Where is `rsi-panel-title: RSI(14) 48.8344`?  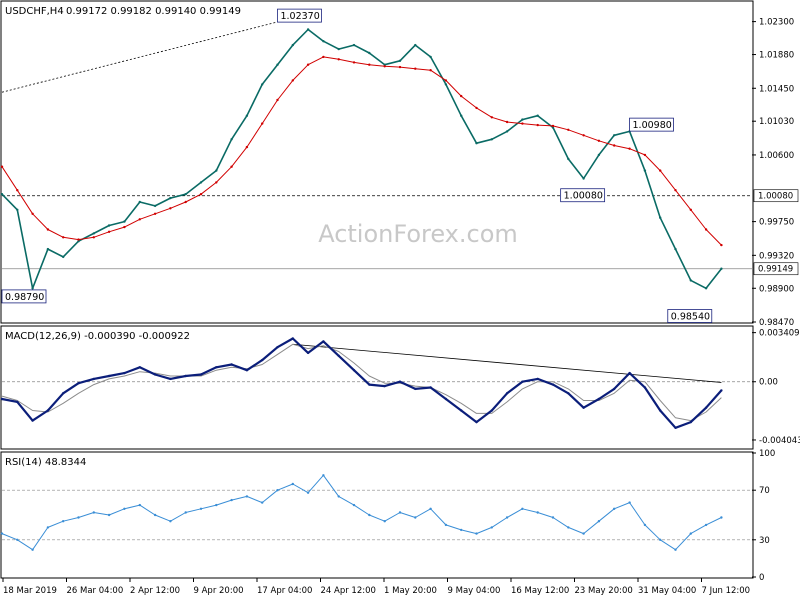 rsi-panel-title: RSI(14) 48.8344 is located at coordinates (45, 462).